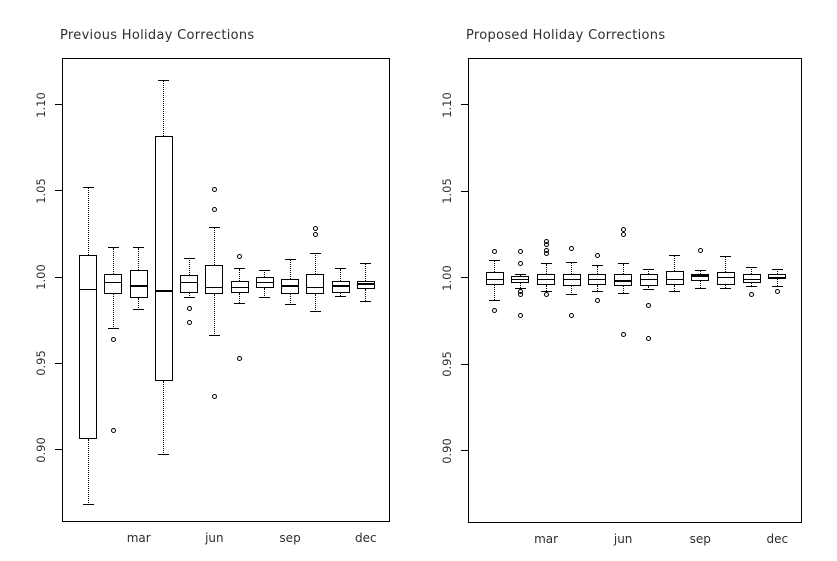 Image resolution: width=837 pixels, height=561 pixels. What do you see at coordinates (214, 538) in the screenshot?
I see `x-tick-label: jun` at bounding box center [214, 538].